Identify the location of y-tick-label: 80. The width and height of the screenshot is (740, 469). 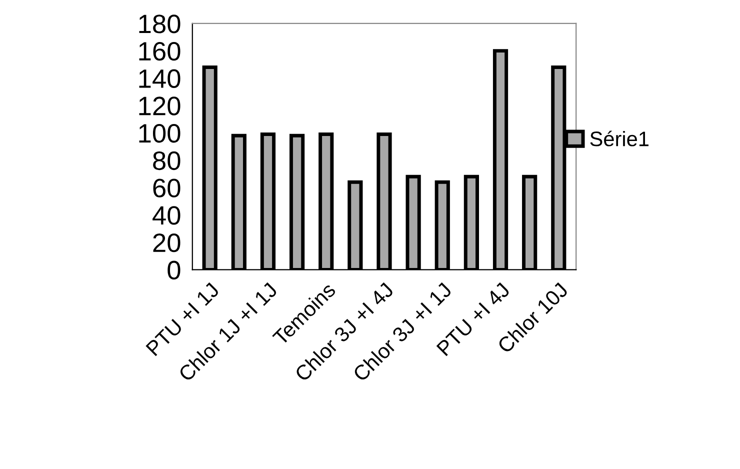
(166, 160).